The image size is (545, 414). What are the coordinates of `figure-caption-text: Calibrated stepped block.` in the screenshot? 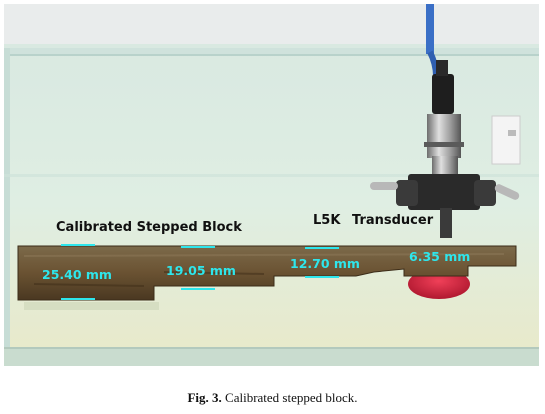 It's located at (291, 397).